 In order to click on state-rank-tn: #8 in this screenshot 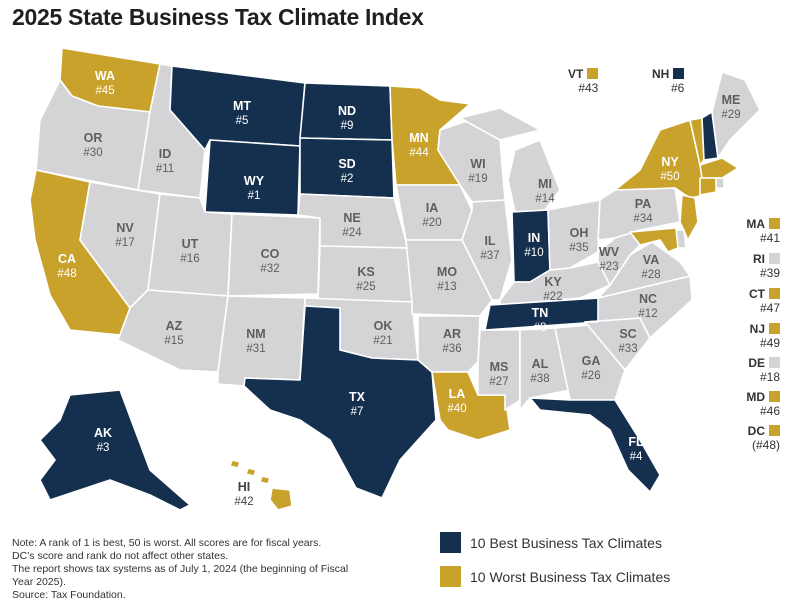, I will do `click(540, 328)`.